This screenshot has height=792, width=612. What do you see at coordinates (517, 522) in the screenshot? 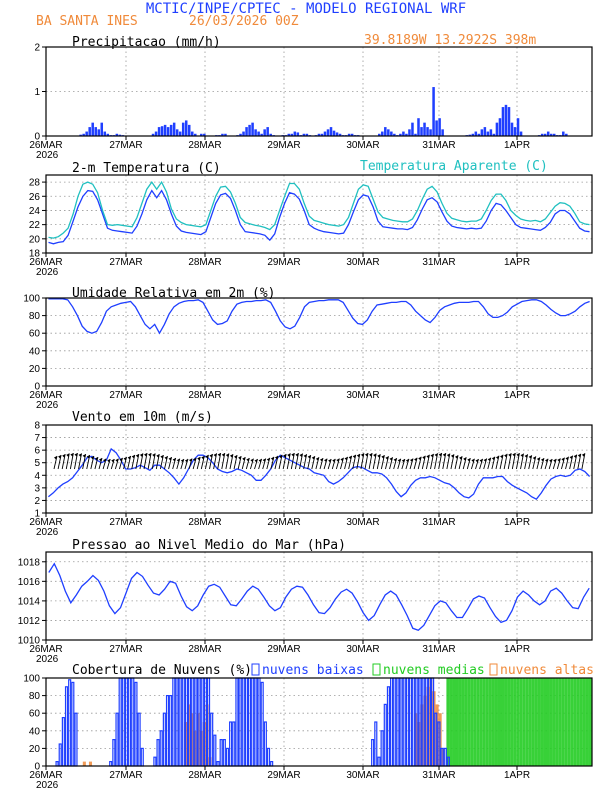
I see `x-tick-label: 1APR` at bounding box center [517, 522].